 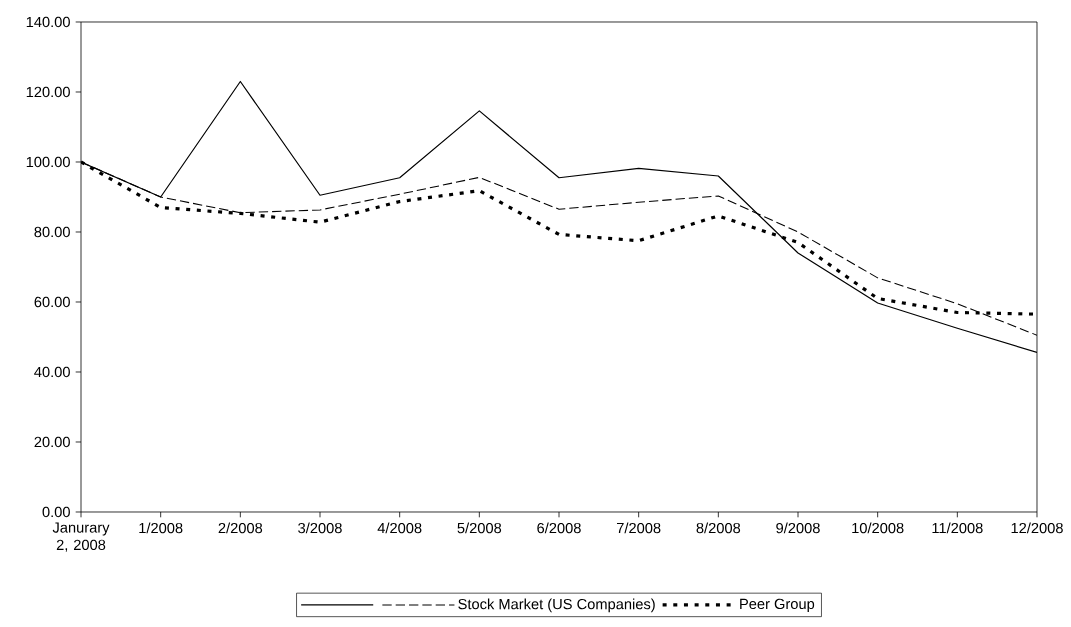 What do you see at coordinates (52, 302) in the screenshot?
I see `y-tick-label: 60.00` at bounding box center [52, 302].